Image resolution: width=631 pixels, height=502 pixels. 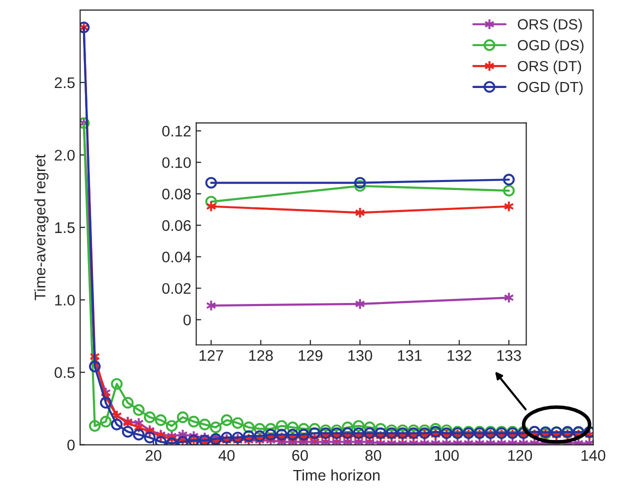 What do you see at coordinates (509, 355) in the screenshot?
I see `x-tick-label: 133` at bounding box center [509, 355].